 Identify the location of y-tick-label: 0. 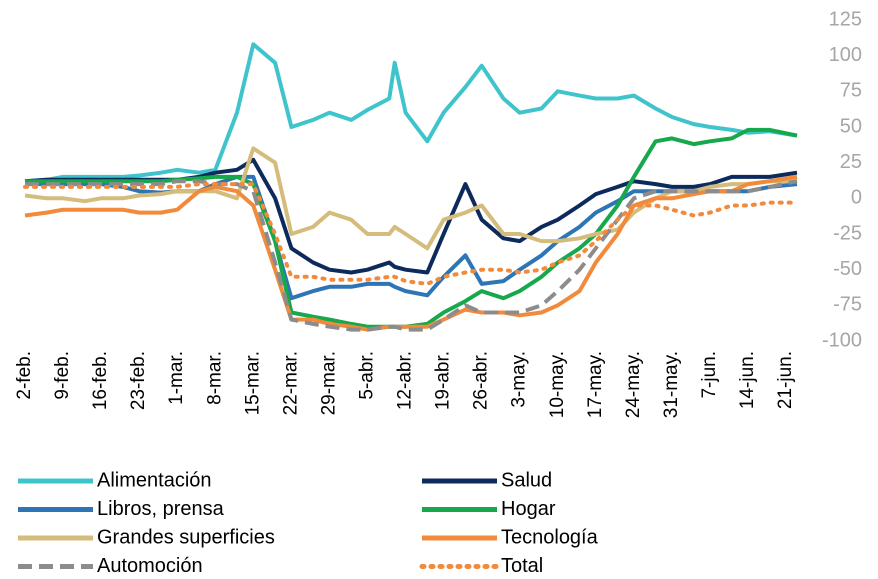
(856, 198).